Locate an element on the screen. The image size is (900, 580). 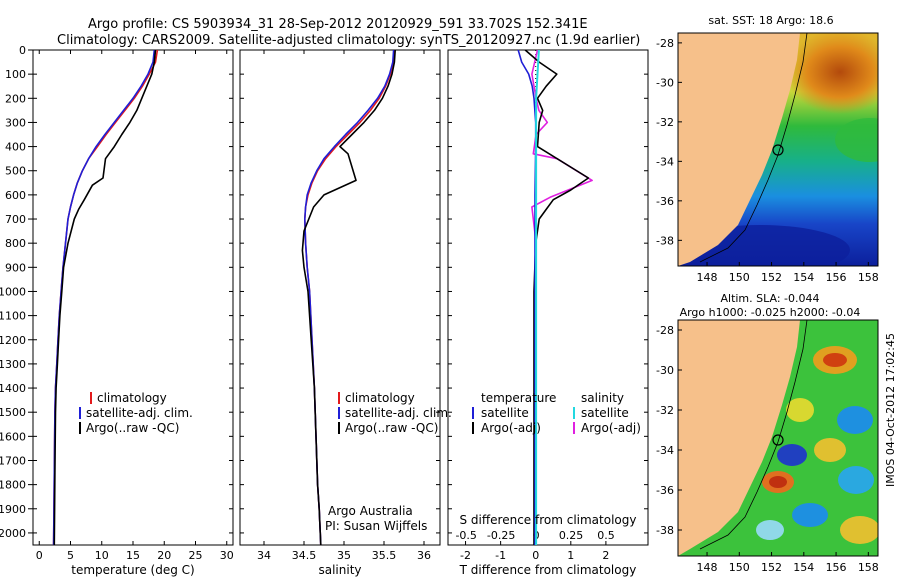
depth-tick-label: 300 is located at coordinates (15, 122).